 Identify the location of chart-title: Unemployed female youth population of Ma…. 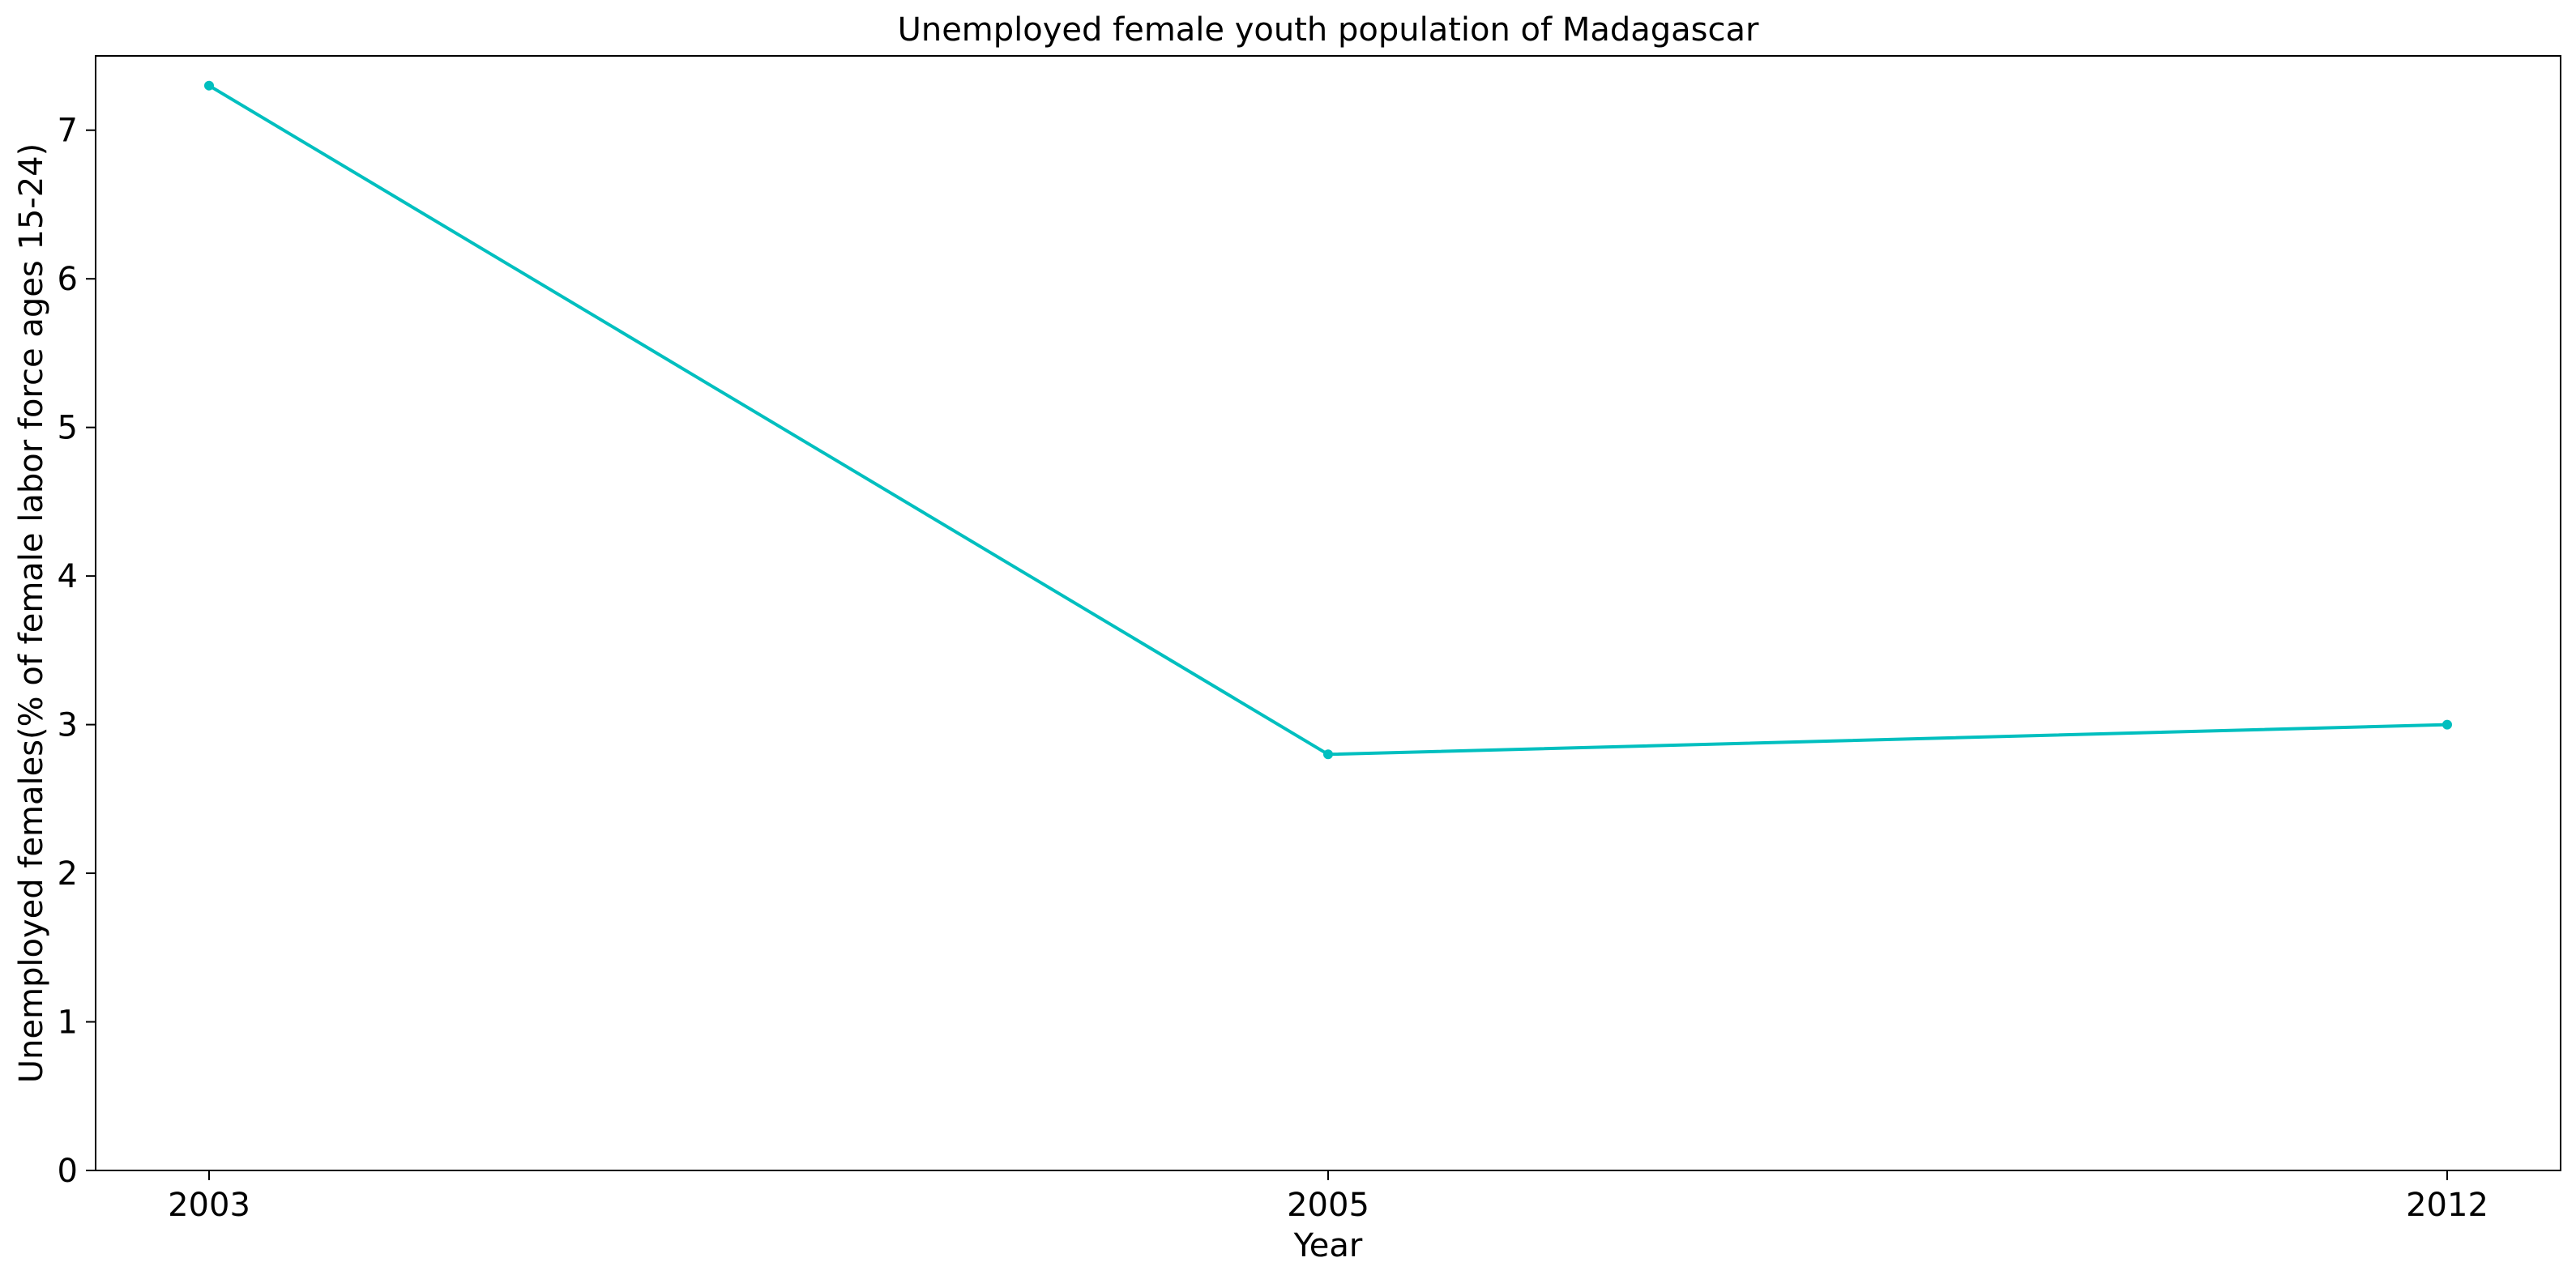
(1328, 30).